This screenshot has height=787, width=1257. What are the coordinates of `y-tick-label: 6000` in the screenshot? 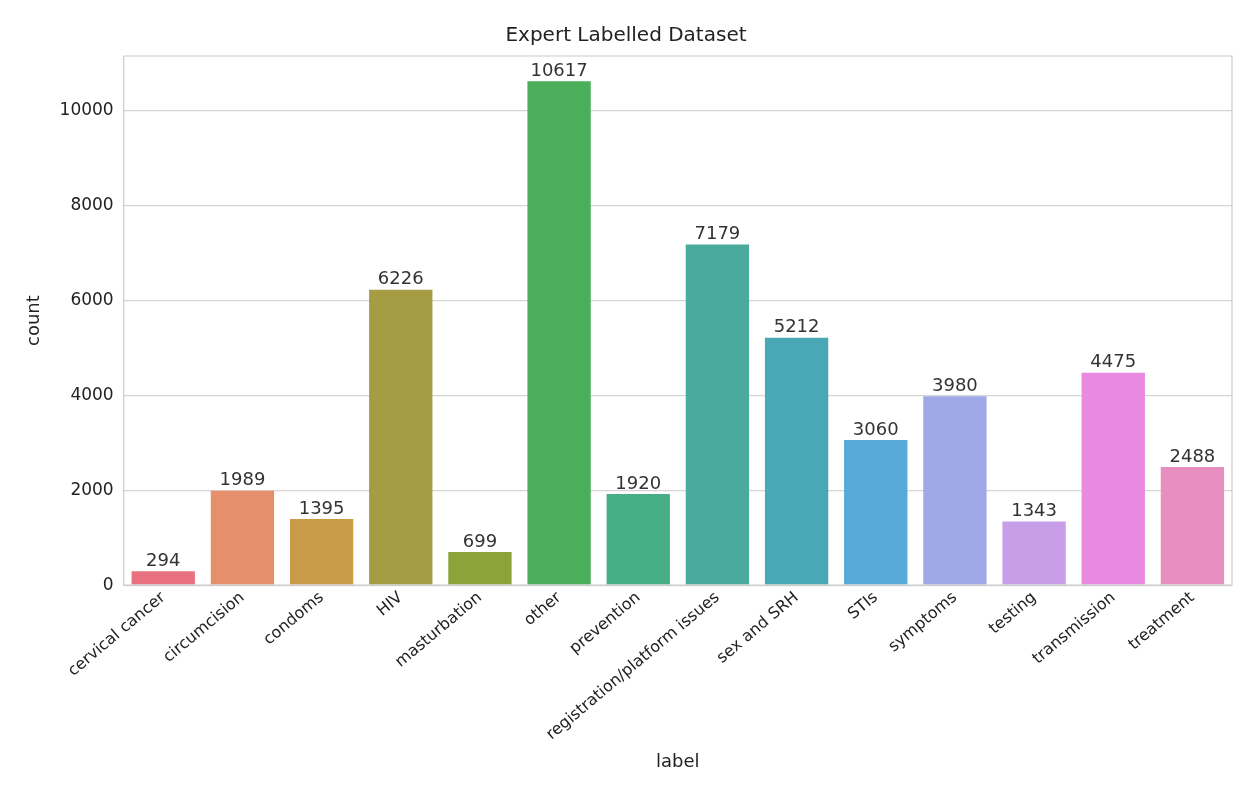 It's located at (92, 298).